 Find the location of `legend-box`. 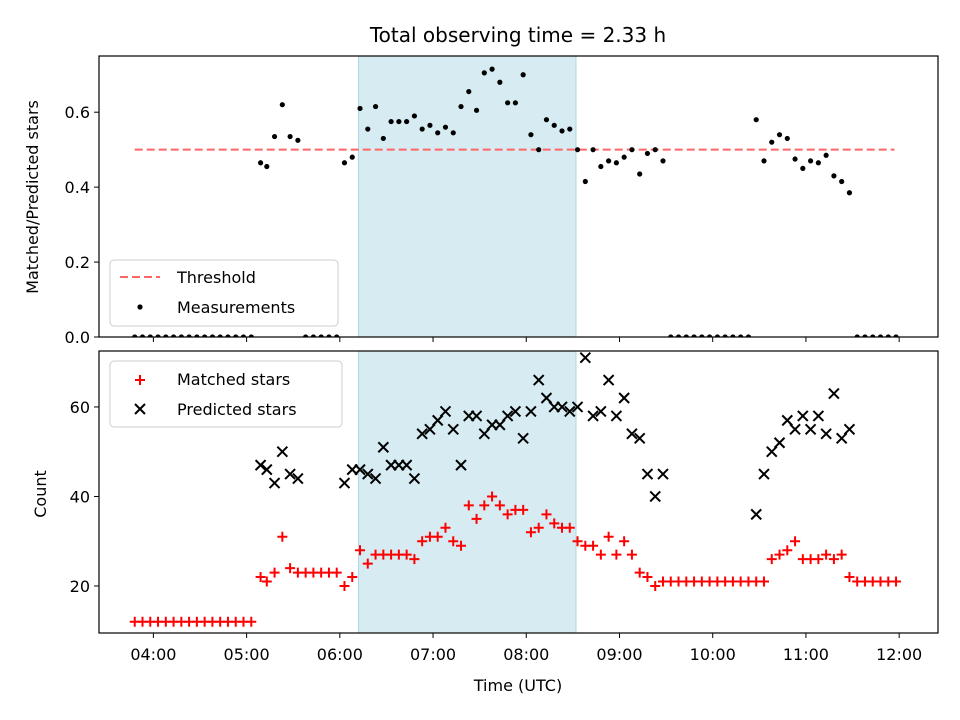

legend-box is located at coordinates (224, 293).